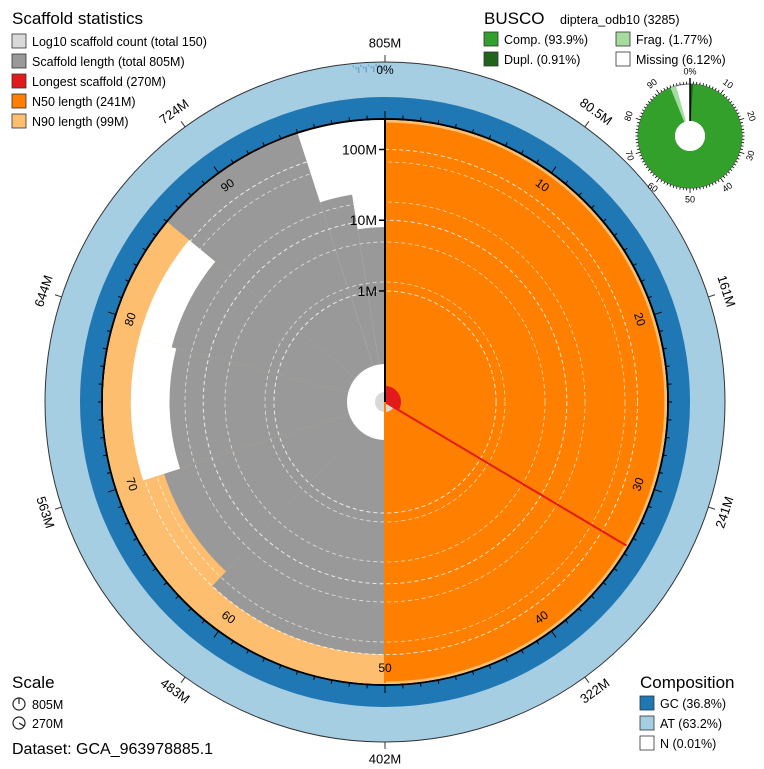  What do you see at coordinates (687, 682) in the screenshot?
I see `composition-title: Composition` at bounding box center [687, 682].